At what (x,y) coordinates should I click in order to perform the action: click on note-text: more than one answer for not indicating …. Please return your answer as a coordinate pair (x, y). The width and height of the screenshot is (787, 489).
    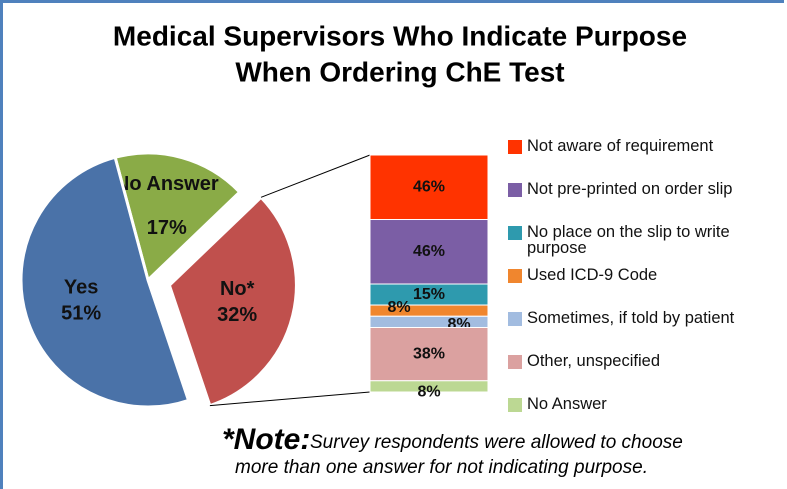
    Looking at the image, I should click on (441, 467).